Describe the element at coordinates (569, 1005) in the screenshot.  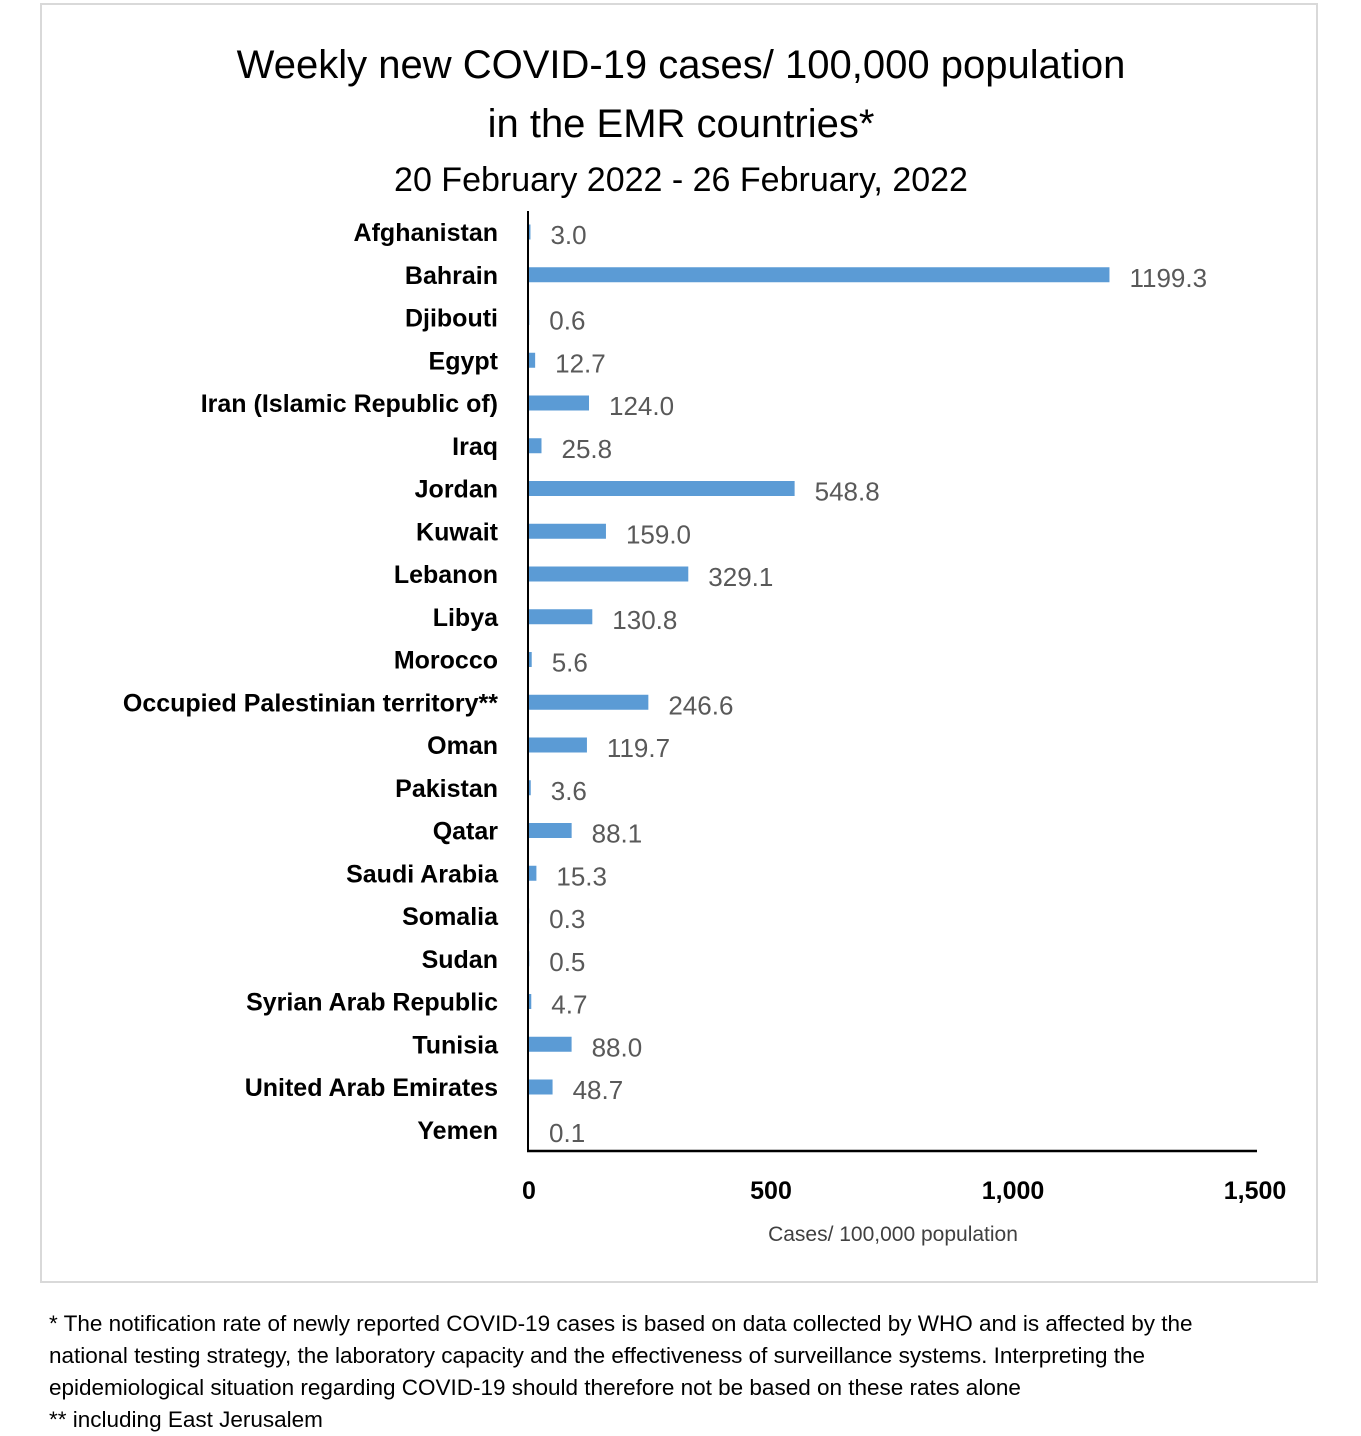
I see `value-label-syrian-arab-republic: 4.7` at that location.